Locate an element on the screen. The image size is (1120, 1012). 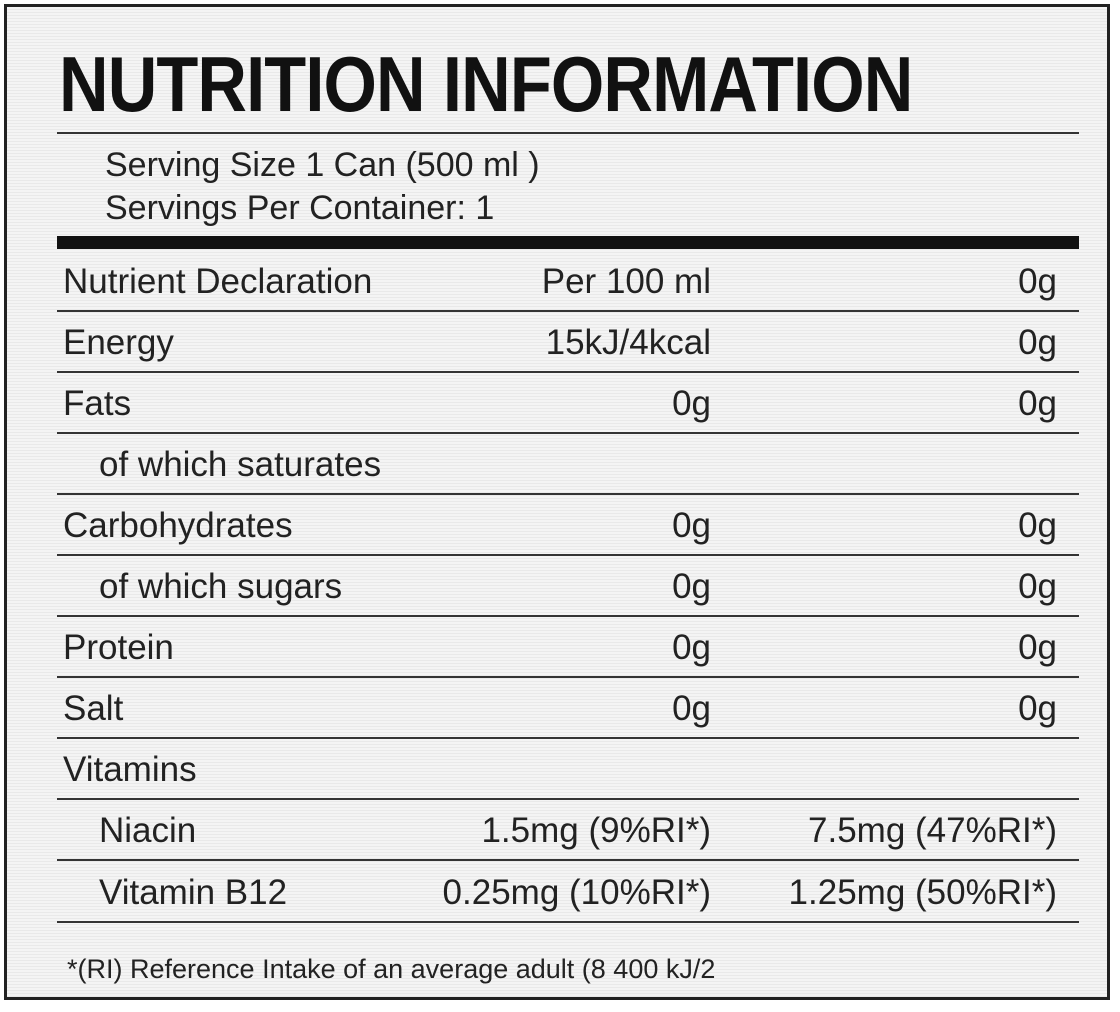
title-divider is located at coordinates (568, 133).